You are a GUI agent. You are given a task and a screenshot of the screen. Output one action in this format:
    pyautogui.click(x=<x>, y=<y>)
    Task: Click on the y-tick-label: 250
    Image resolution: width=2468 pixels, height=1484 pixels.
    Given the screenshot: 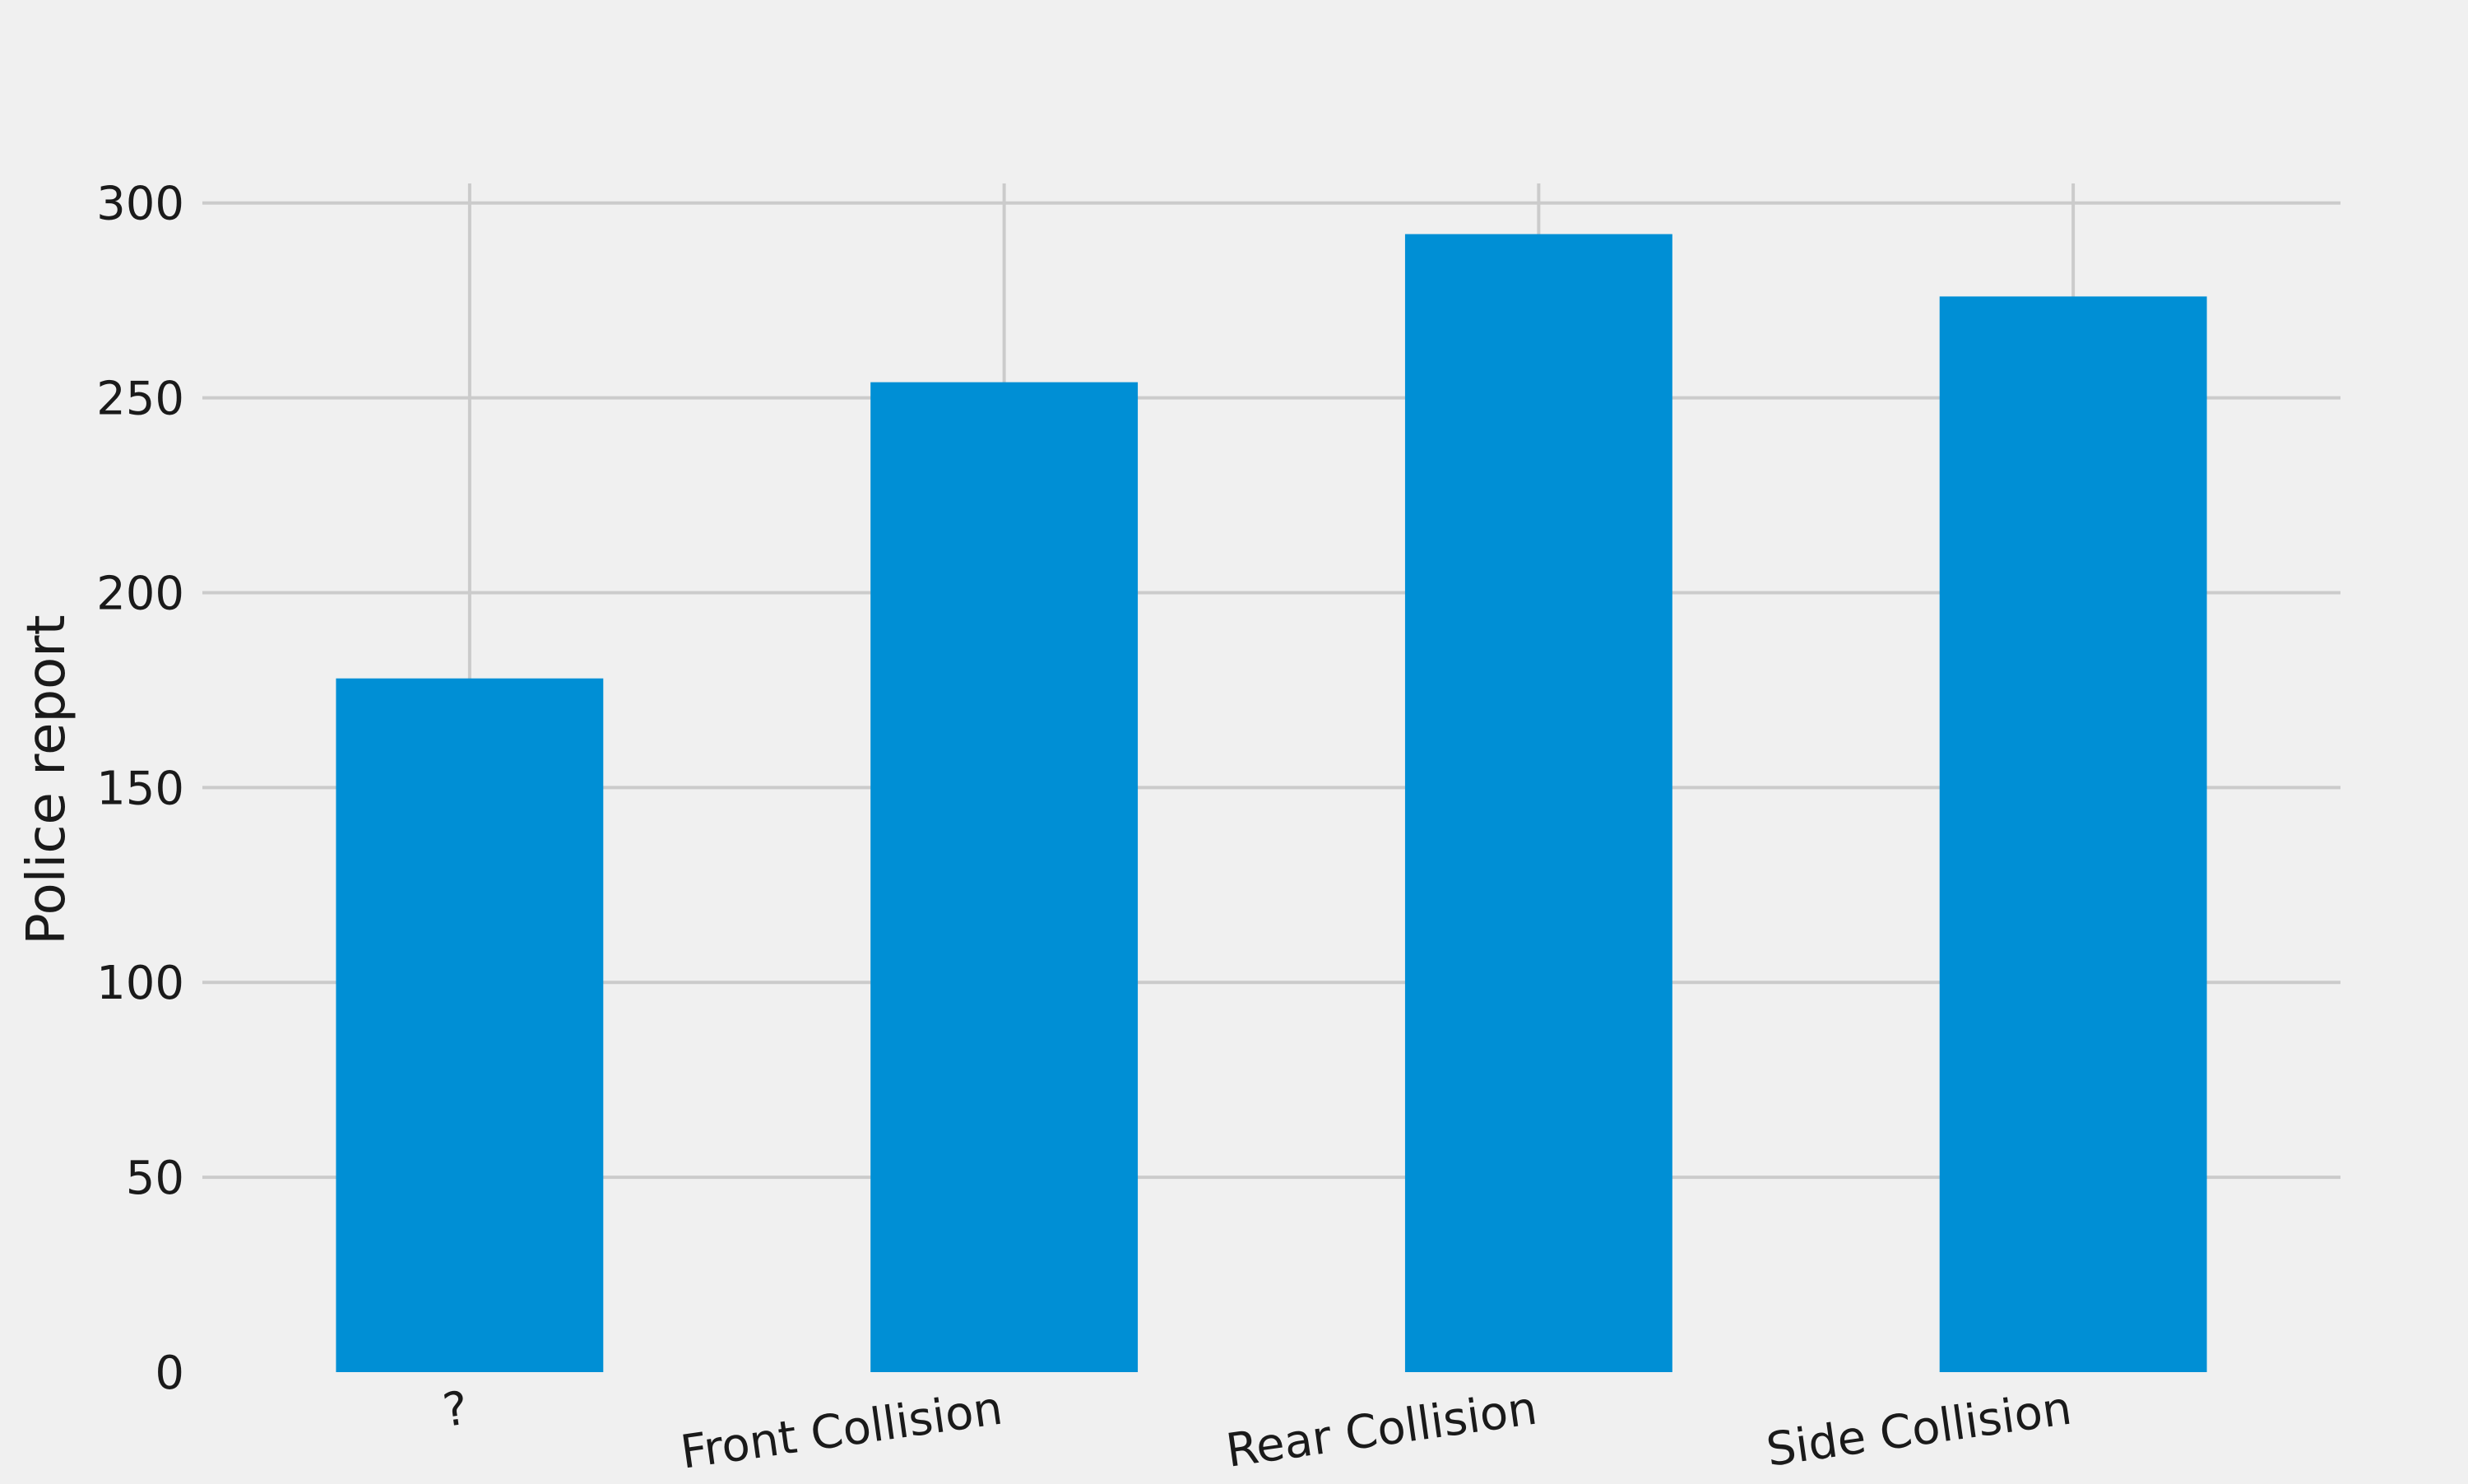 What is the action you would take?
    pyautogui.click(x=140, y=399)
    